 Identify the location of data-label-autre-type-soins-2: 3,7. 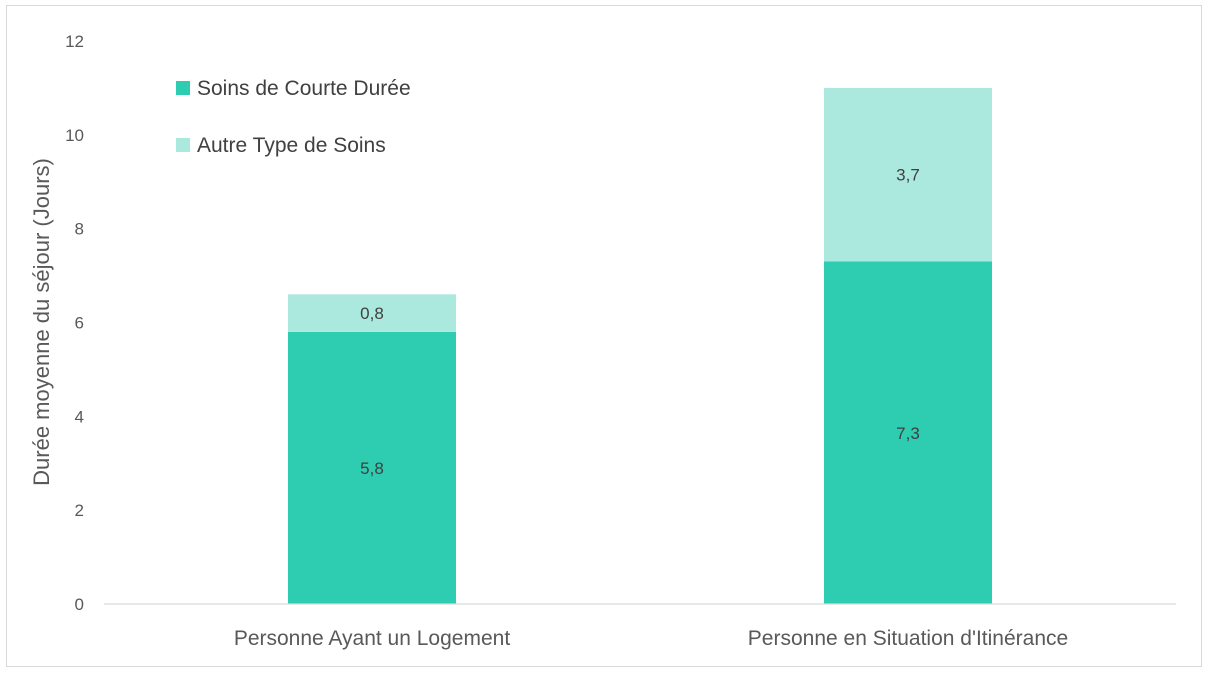
(908, 175).